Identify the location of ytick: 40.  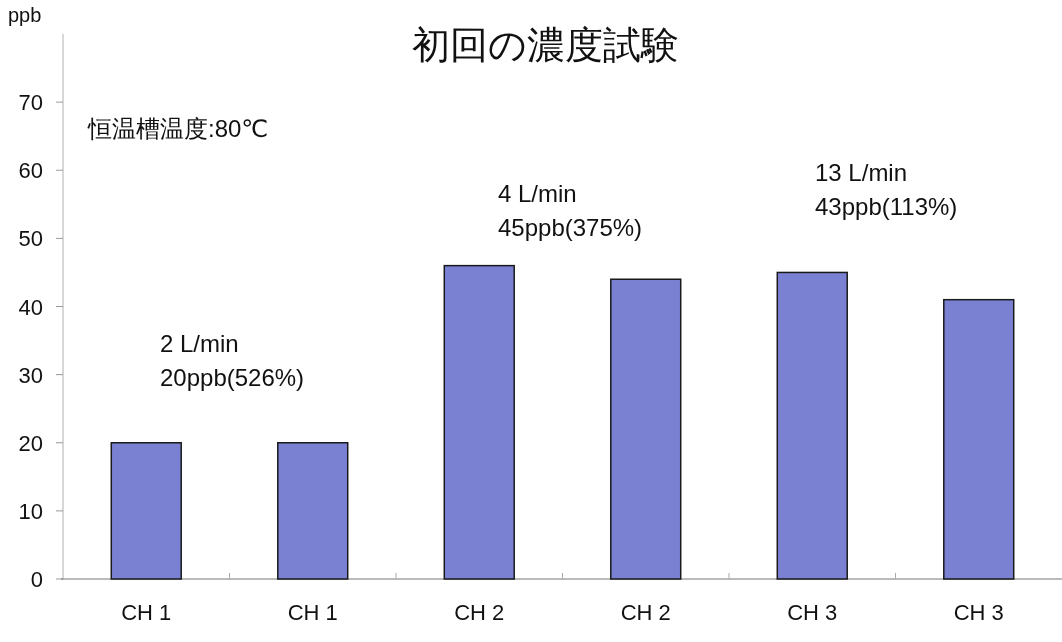
(30, 307).